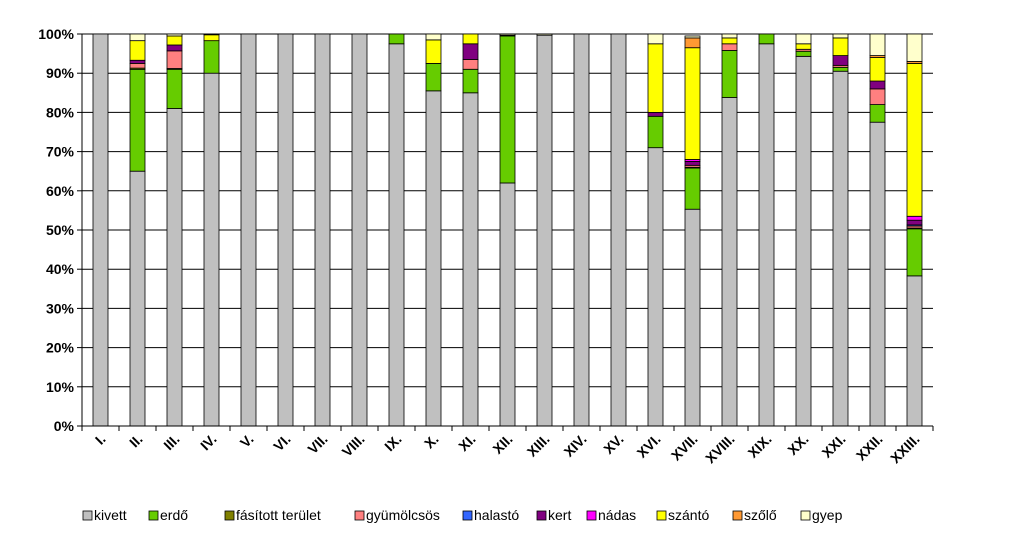 This screenshot has height=546, width=1024. What do you see at coordinates (171, 442) in the screenshot?
I see `x-category-label: III.` at bounding box center [171, 442].